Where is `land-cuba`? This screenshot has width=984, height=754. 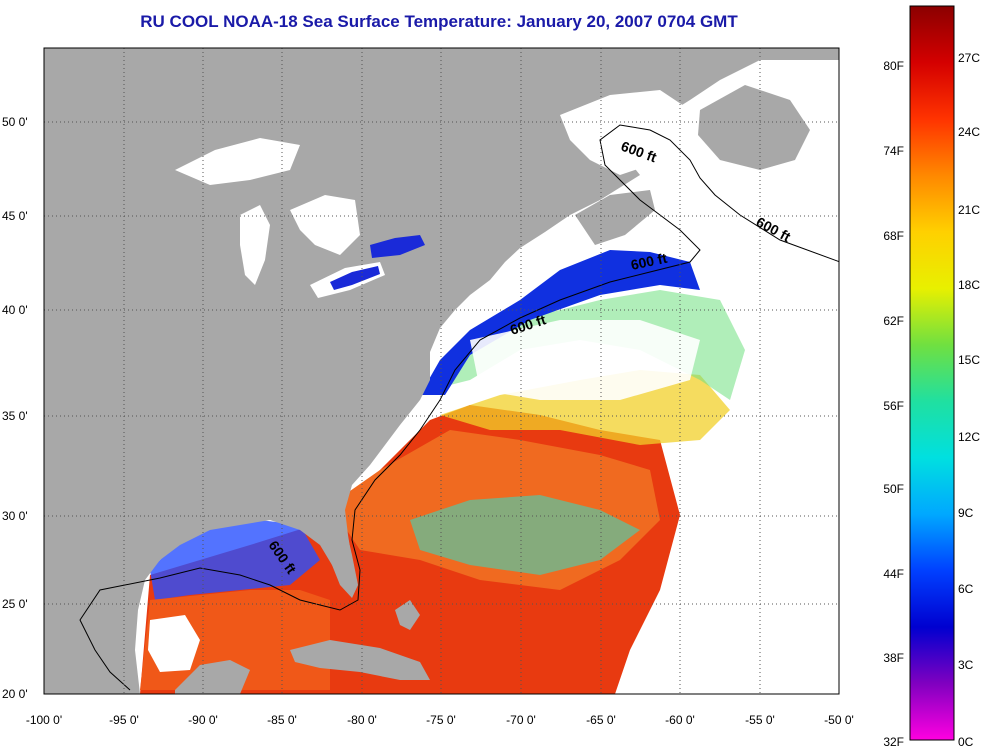
land-cuba is located at coordinates (360, 660).